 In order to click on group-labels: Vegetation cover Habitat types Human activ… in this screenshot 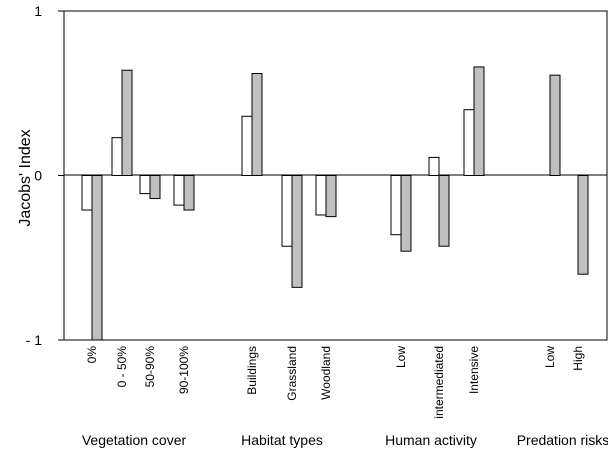, I will do `click(345, 440)`.